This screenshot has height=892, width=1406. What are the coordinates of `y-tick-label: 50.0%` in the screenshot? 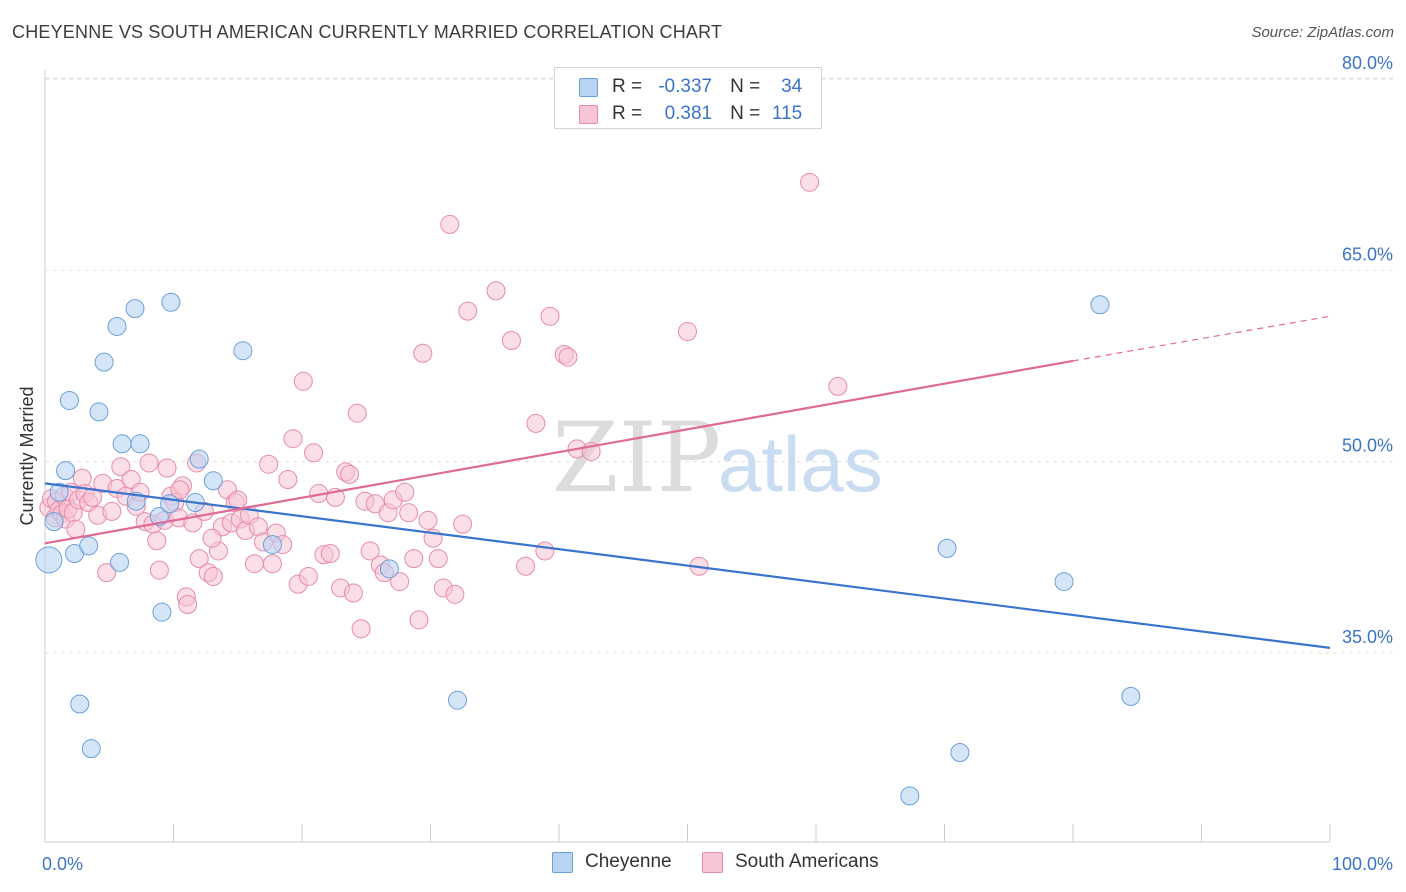 It's located at (1367, 446).